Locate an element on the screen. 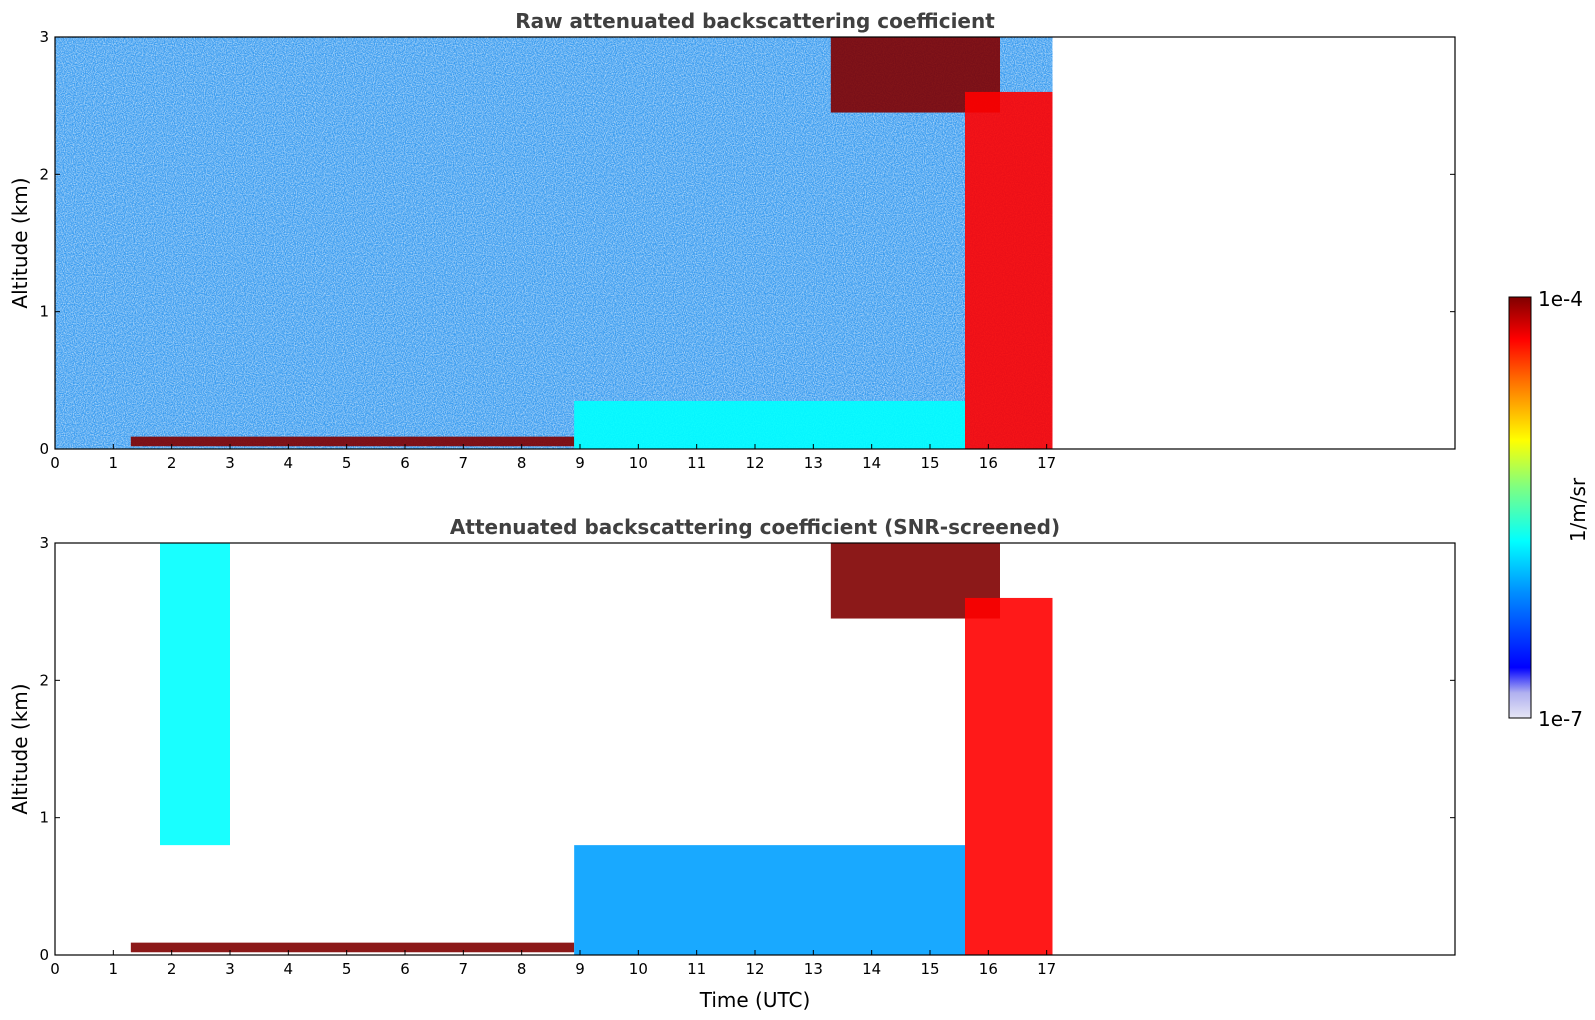 The height and width of the screenshot is (1020, 1595). colorbar-gradient is located at coordinates (1520, 507).